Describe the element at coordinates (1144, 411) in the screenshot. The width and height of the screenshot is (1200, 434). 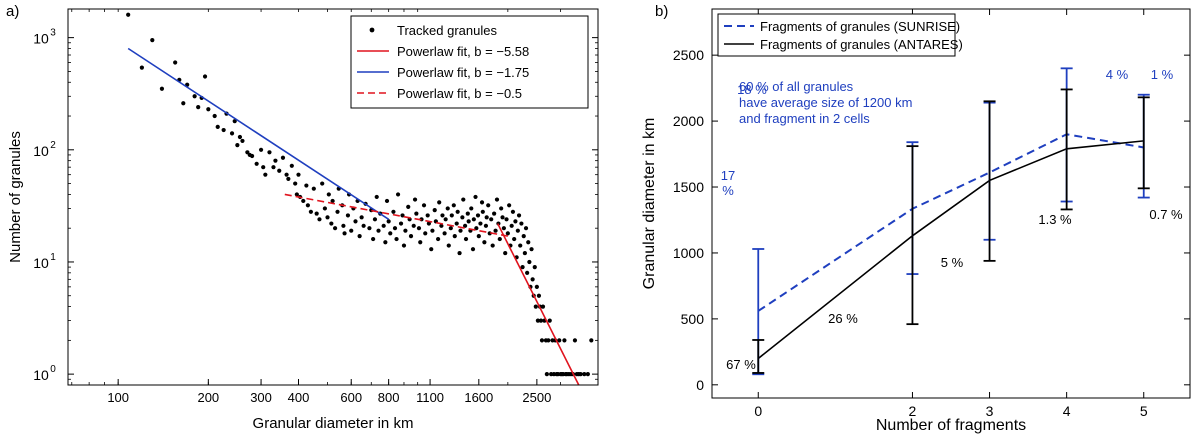
I see `x-tick-label: 5` at that location.